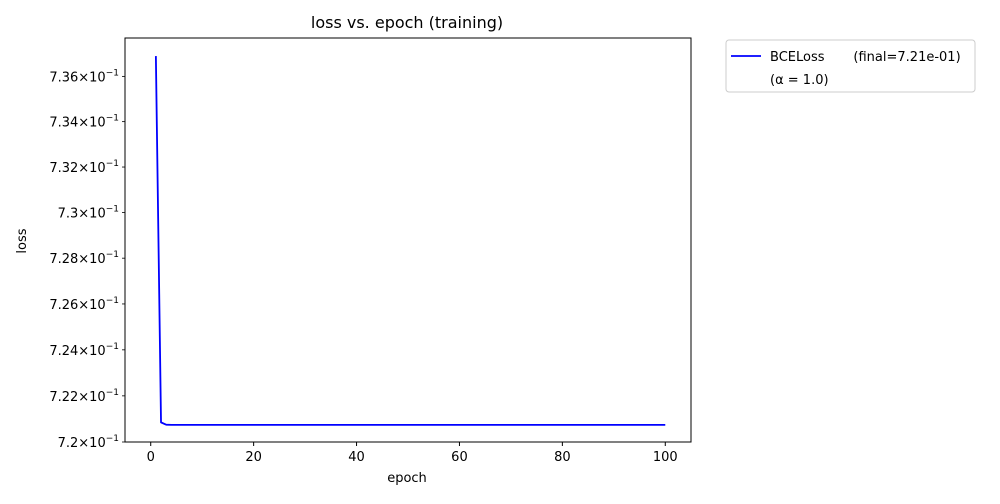 The width and height of the screenshot is (1000, 504). Describe the element at coordinates (151, 457) in the screenshot. I see `x-tick-label: 0` at that location.